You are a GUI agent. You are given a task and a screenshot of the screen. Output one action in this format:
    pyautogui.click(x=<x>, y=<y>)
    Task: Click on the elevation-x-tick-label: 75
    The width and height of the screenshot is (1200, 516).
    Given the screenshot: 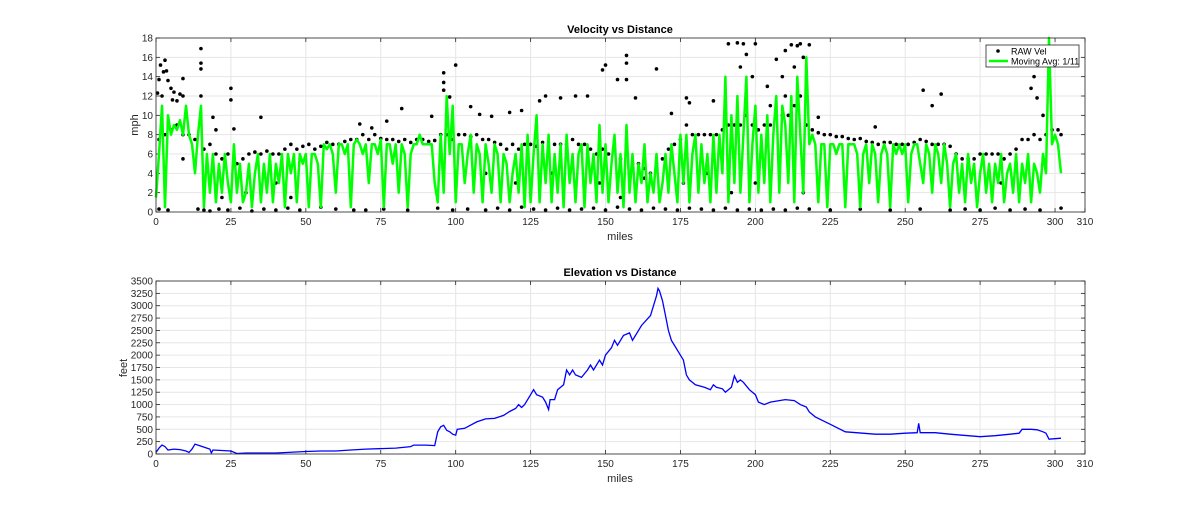 What is the action you would take?
    pyautogui.click(x=381, y=464)
    